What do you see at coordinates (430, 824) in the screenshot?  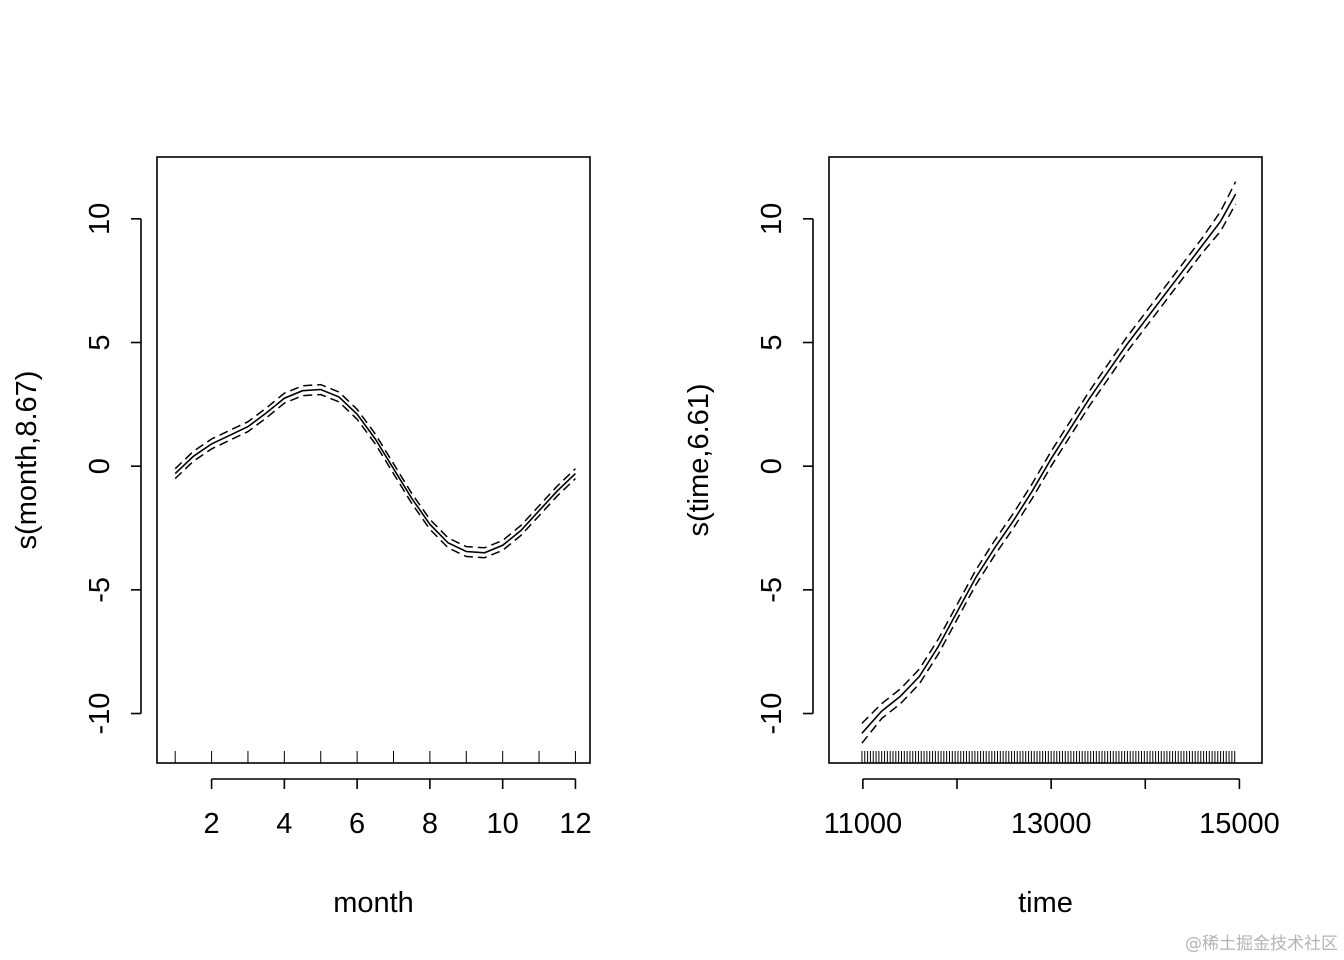 I see `x-tick-label: 8` at bounding box center [430, 824].